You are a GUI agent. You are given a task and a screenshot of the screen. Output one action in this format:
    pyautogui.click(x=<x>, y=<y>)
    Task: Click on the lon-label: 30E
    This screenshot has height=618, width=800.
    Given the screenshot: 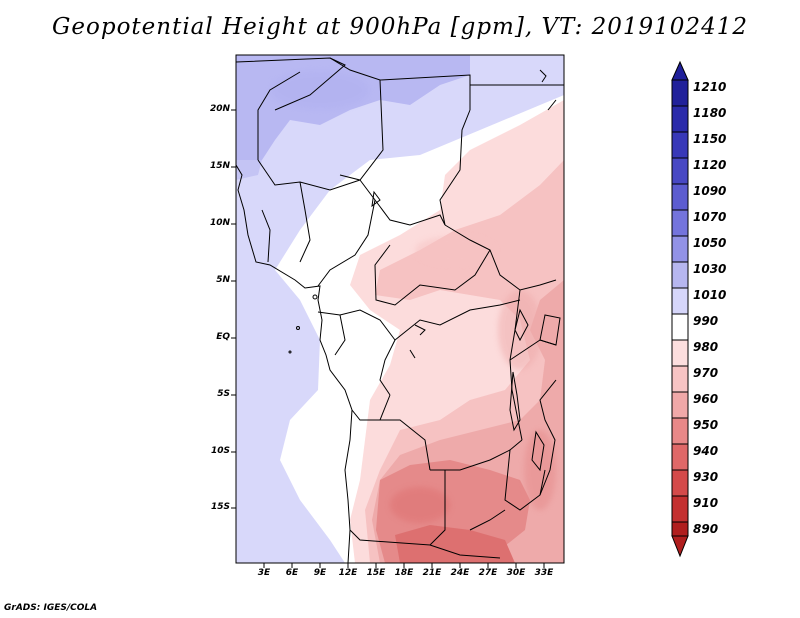 What is the action you would take?
    pyautogui.click(x=516, y=573)
    